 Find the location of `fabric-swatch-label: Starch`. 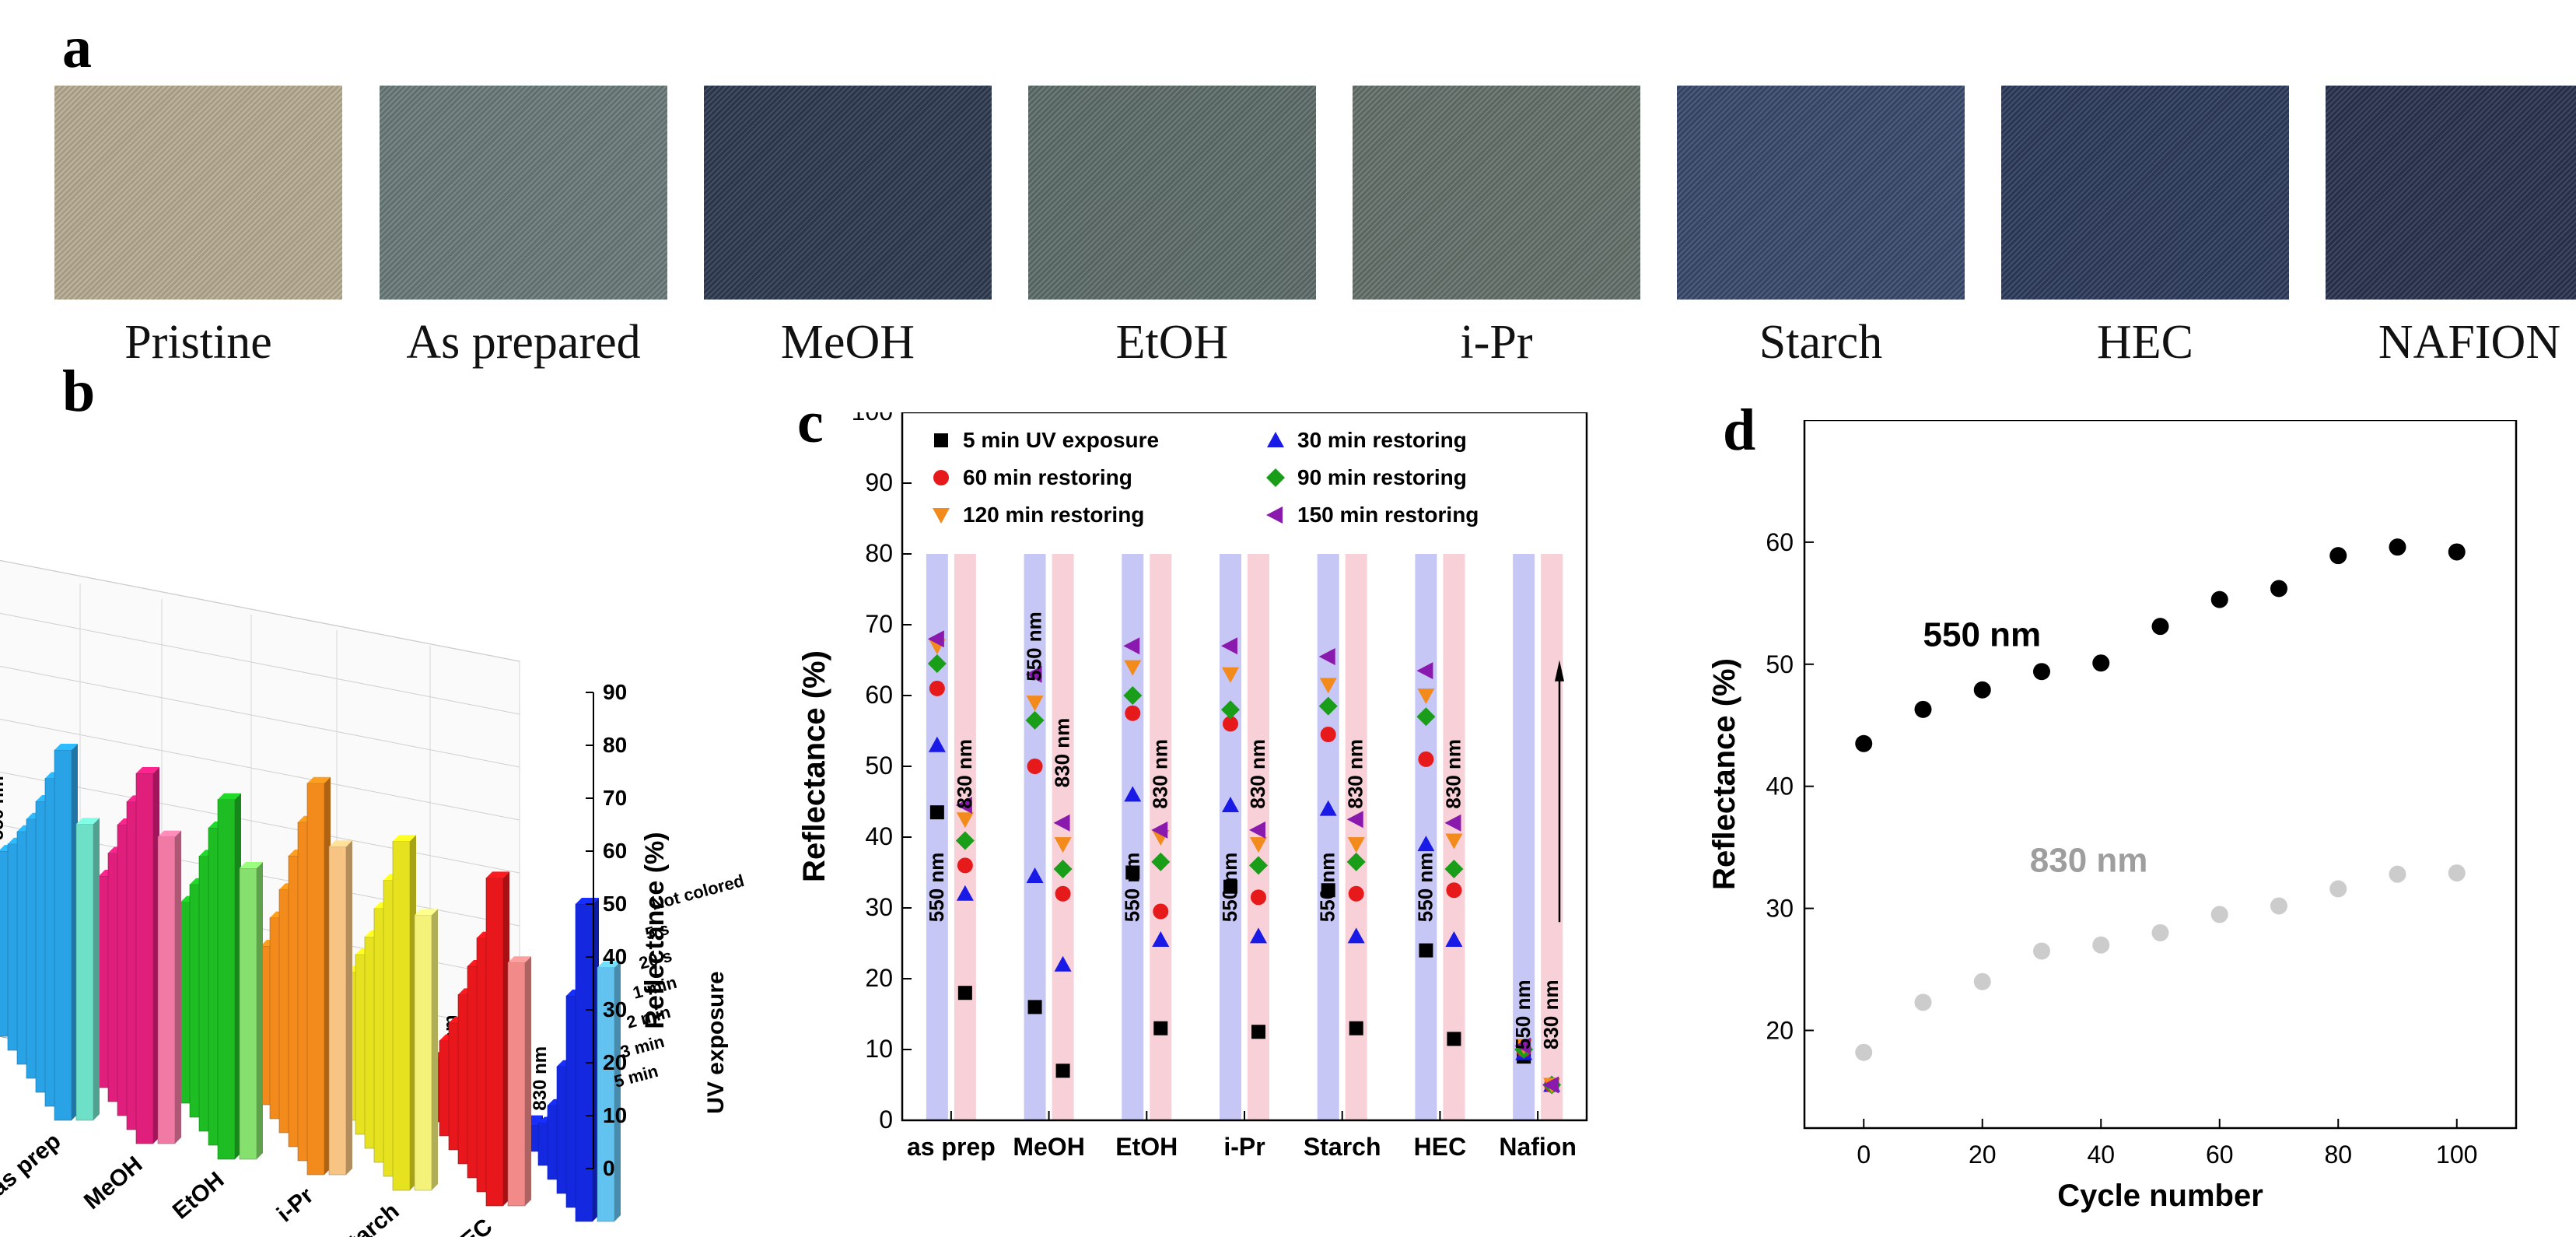

fabric-swatch-label: Starch is located at coordinates (1821, 342).